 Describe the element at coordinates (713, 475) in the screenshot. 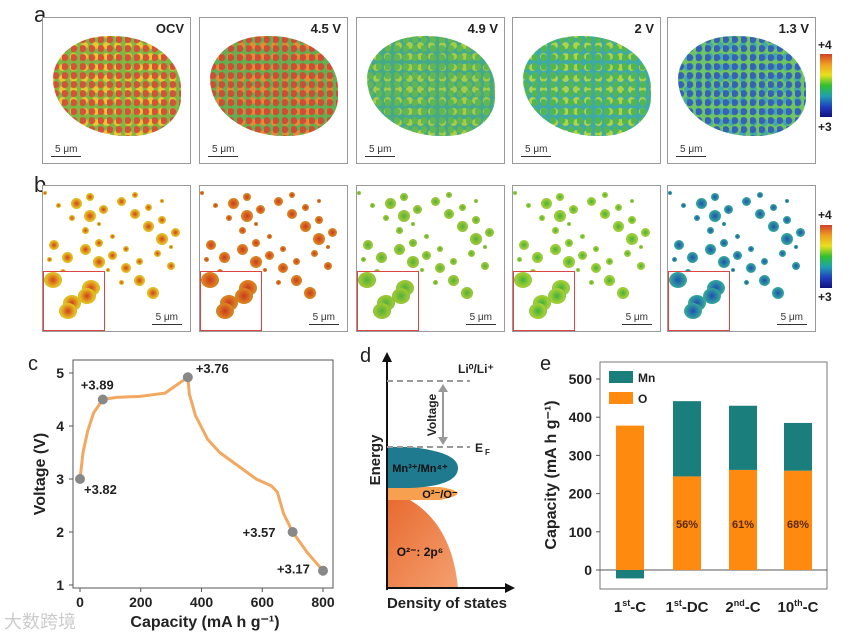

I see `plot-frame` at that location.